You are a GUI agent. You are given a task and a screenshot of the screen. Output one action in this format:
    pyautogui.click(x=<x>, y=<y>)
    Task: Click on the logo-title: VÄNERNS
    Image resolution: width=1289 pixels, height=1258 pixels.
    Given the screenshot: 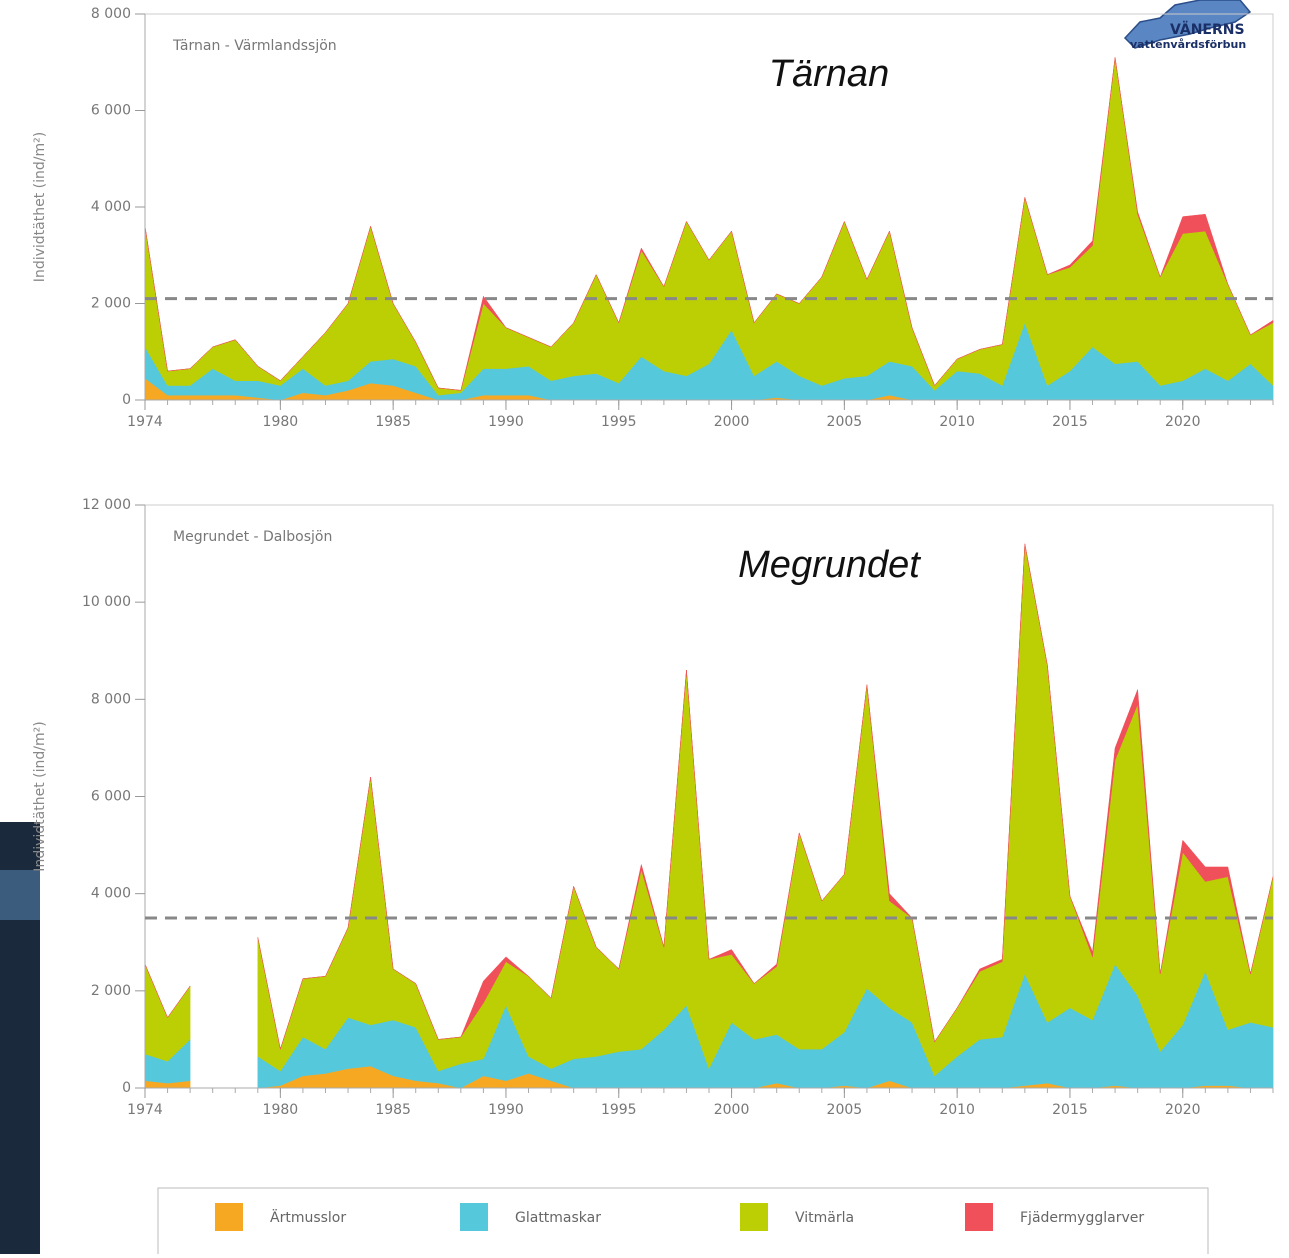 What is the action you would take?
    pyautogui.click(x=1207, y=29)
    